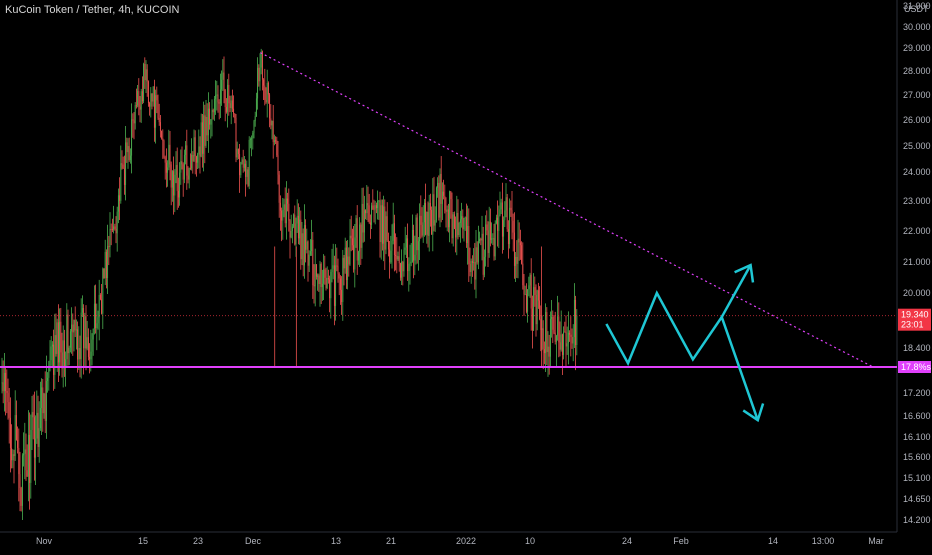  What do you see at coordinates (681, 541) in the screenshot?
I see `x-tick-label: Feb` at bounding box center [681, 541].